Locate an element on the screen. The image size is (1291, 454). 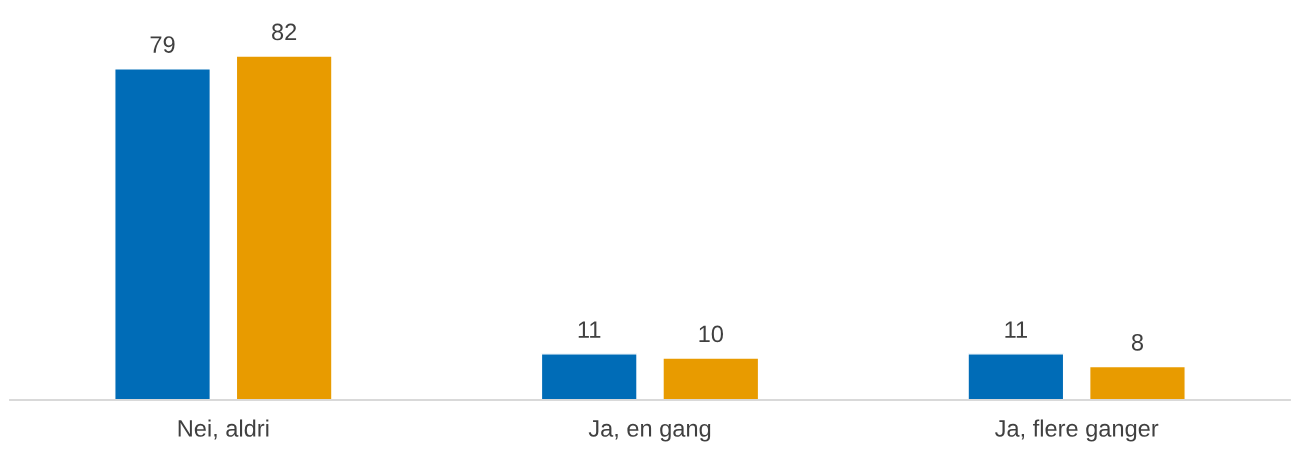
x-tick-label: Ja, en gang is located at coordinates (649, 431).